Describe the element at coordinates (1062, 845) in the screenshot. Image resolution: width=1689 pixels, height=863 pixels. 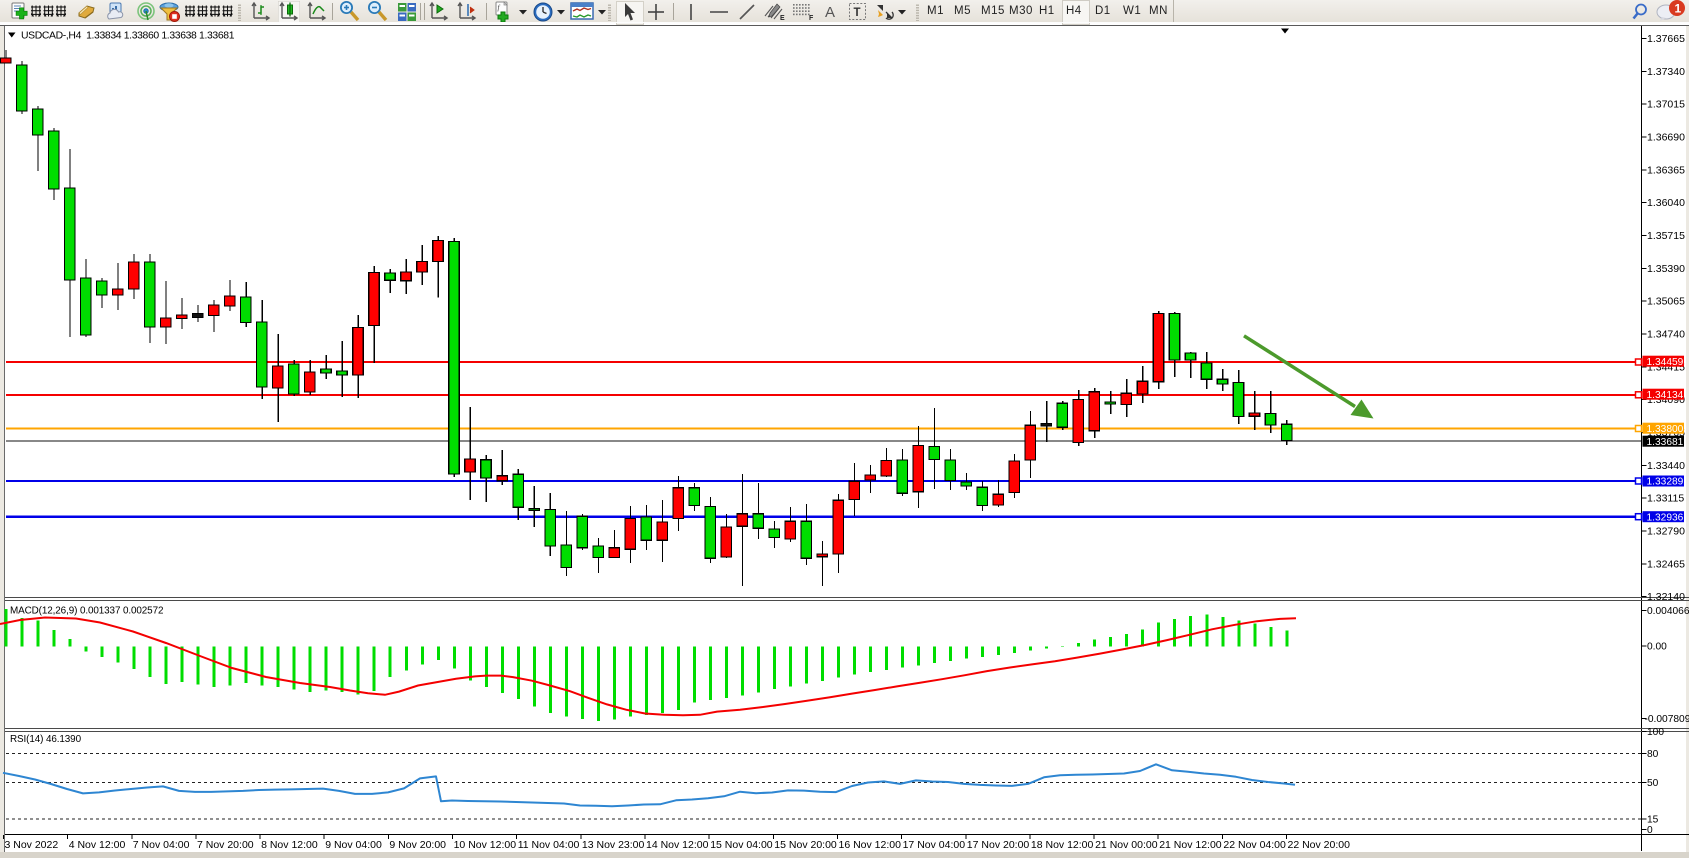
I see `svg-text: 18 Nov 12:00` at that location.